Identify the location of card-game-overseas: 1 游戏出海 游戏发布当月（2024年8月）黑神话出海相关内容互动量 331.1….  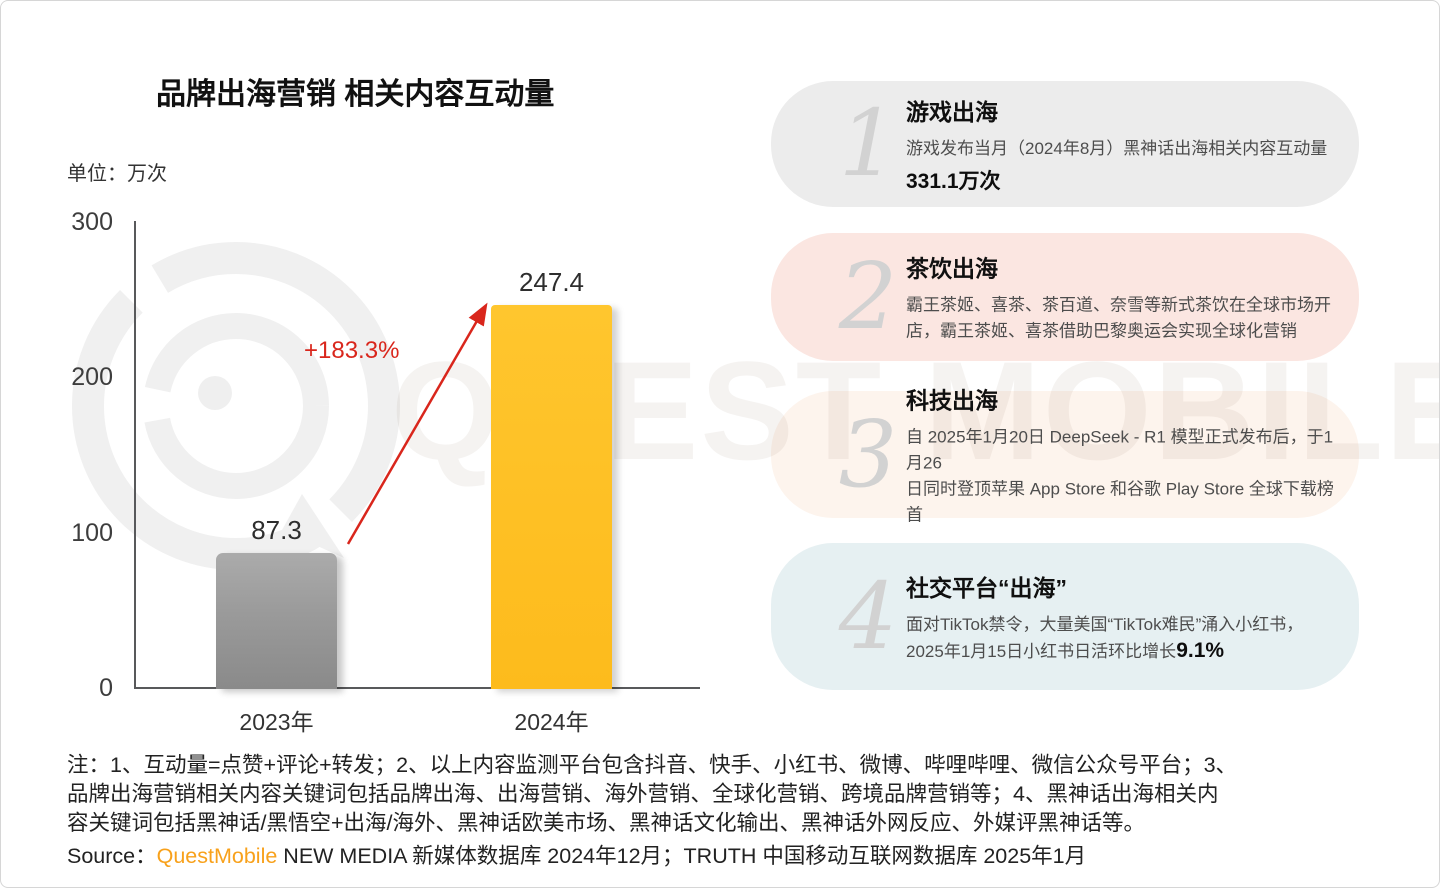
(1065, 144).